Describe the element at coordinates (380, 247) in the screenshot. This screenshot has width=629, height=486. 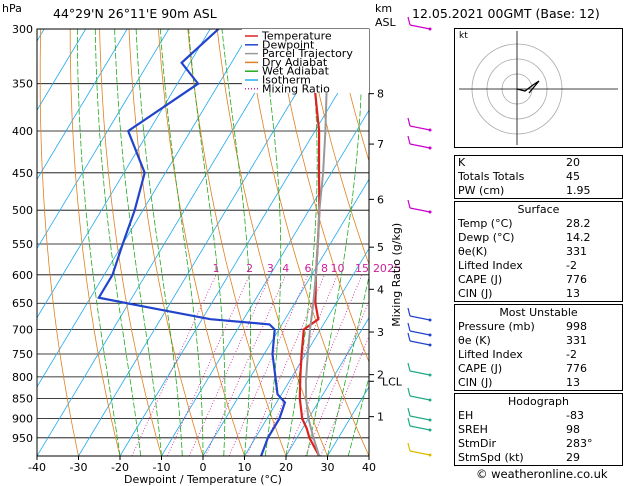
I see `km-tick-label: 5` at that location.